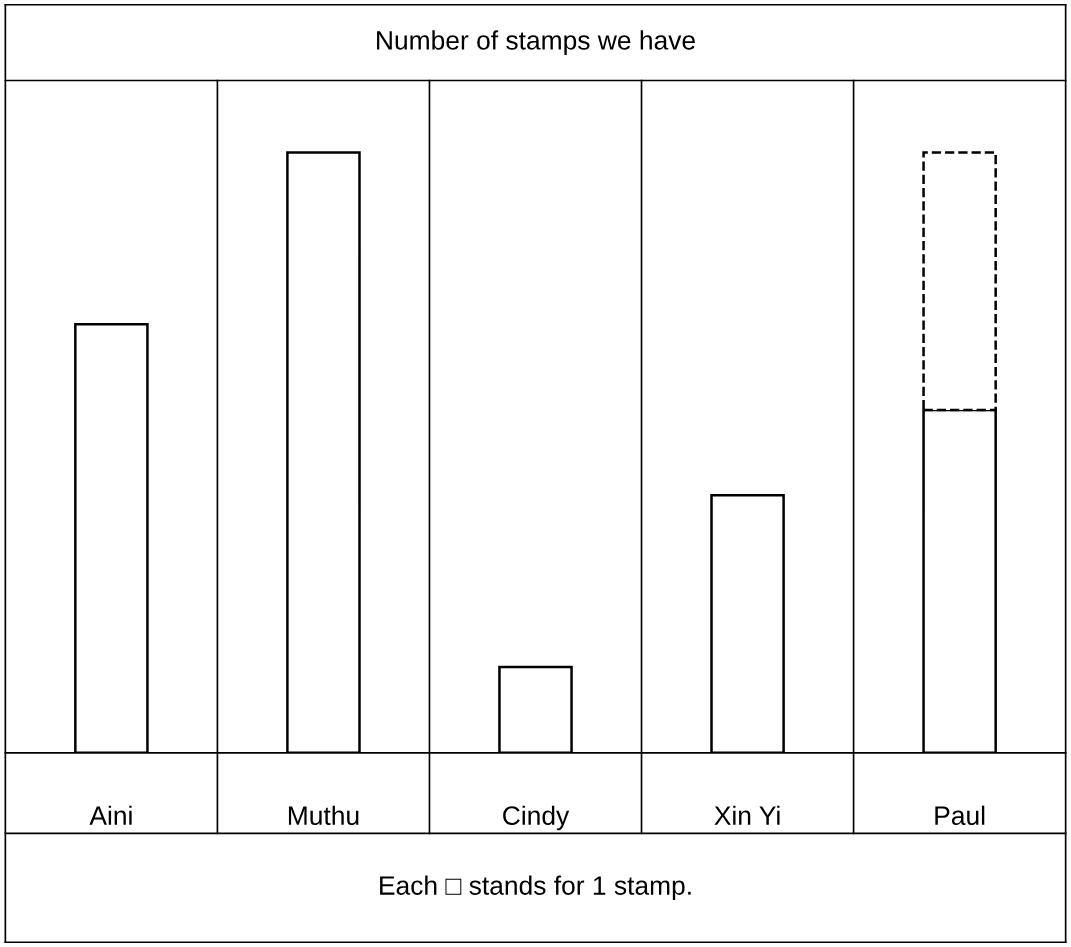 This screenshot has width=1071, height=947. Describe the element at coordinates (536, 42) in the screenshot. I see `chart-title: Number of stamps we have` at that location.